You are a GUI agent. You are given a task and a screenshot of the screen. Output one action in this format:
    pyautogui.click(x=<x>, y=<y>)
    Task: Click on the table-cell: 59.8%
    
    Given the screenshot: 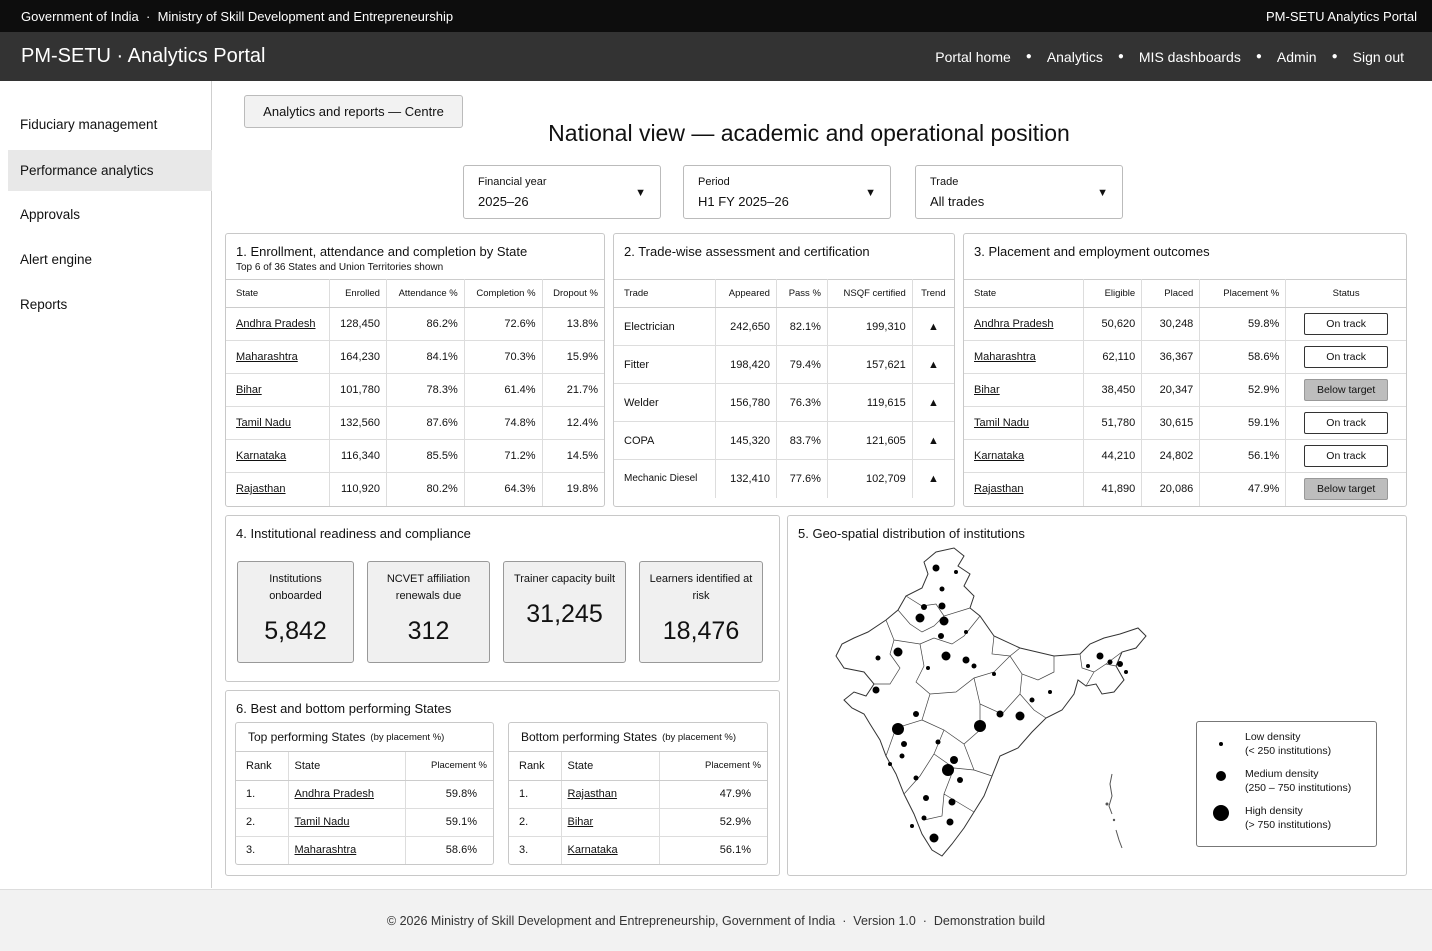 What is the action you would take?
    pyautogui.click(x=449, y=794)
    